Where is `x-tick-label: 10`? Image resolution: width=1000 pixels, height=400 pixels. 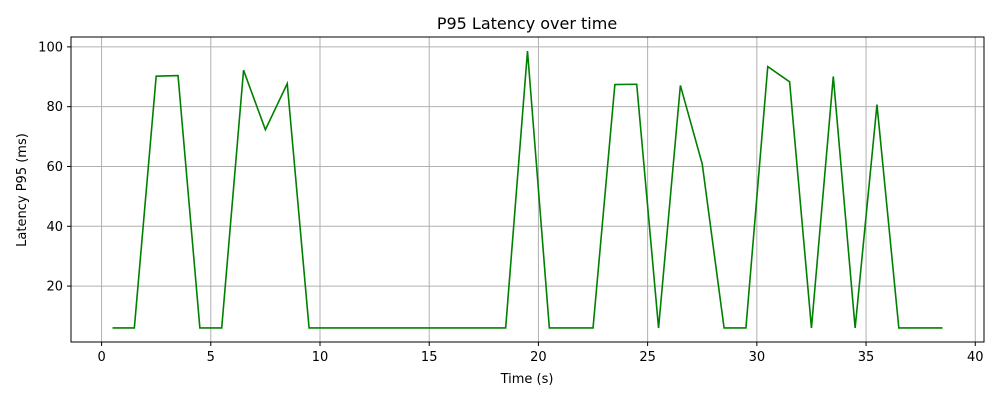
x-tick-label: 10 is located at coordinates (320, 357).